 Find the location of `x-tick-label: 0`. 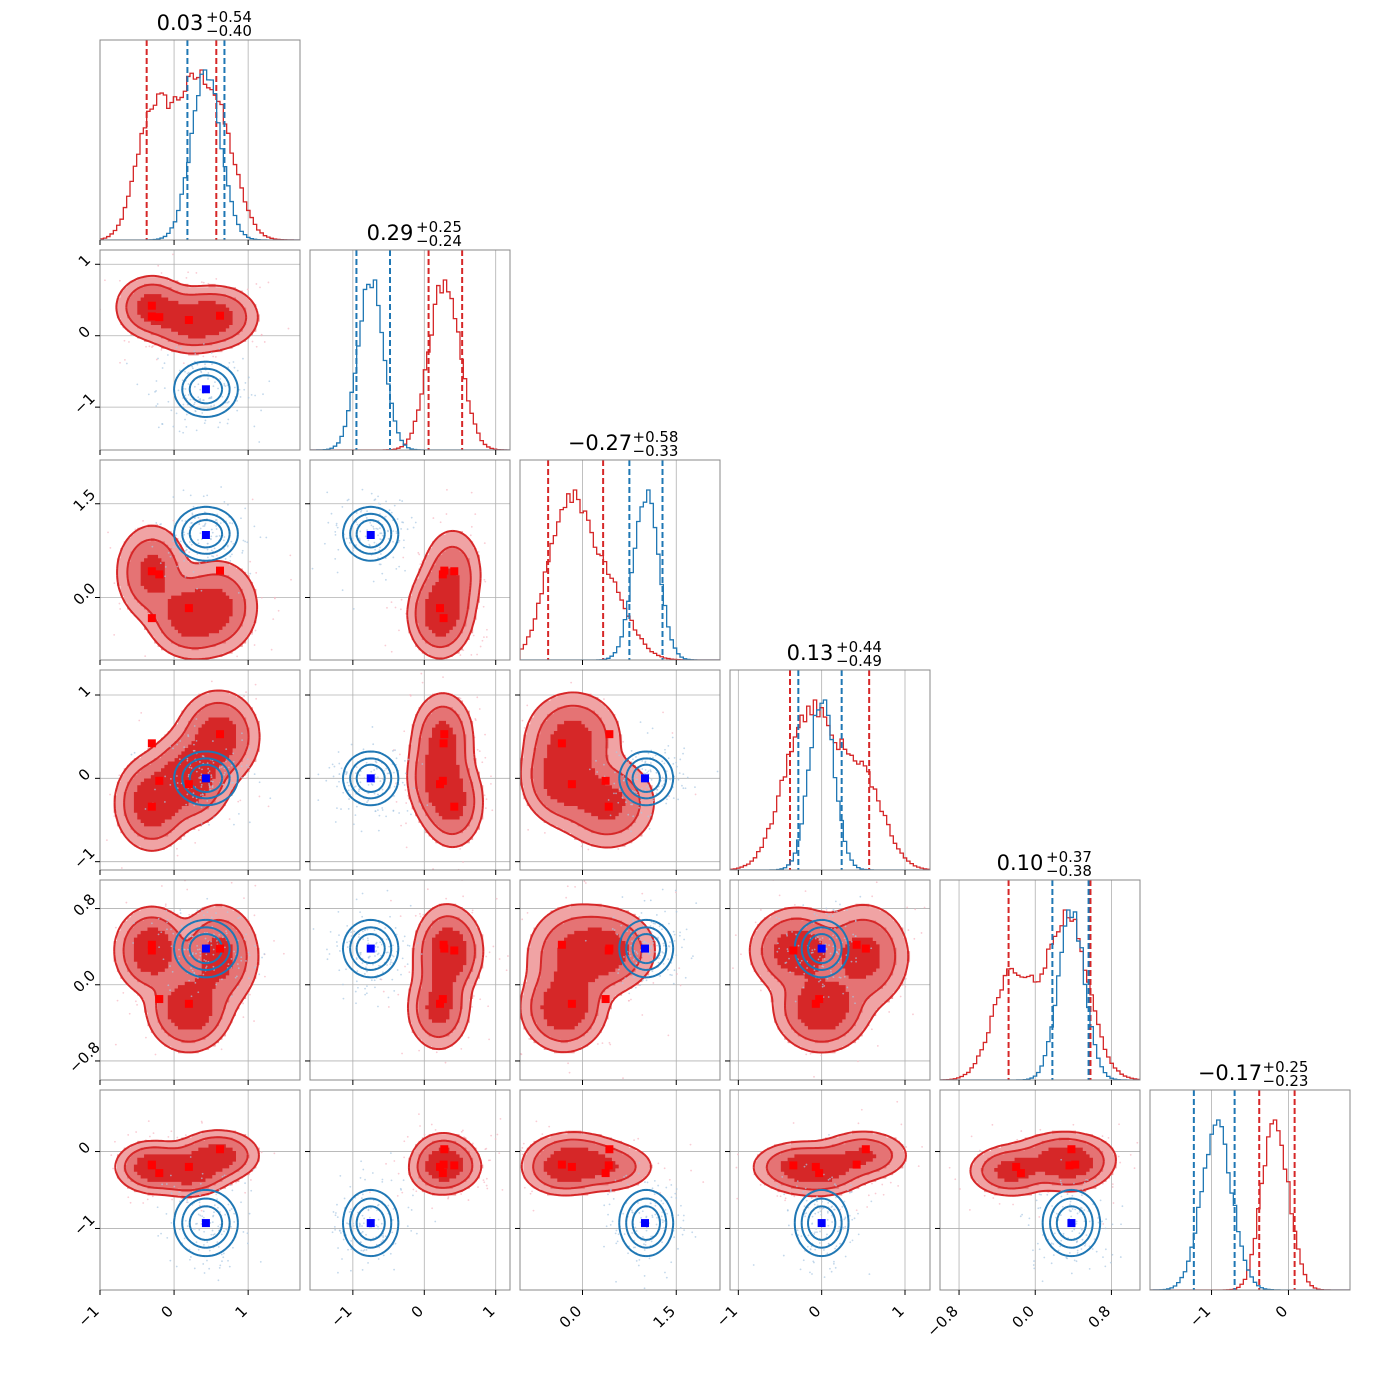

x-tick-label: 0 is located at coordinates (1281, 1311).